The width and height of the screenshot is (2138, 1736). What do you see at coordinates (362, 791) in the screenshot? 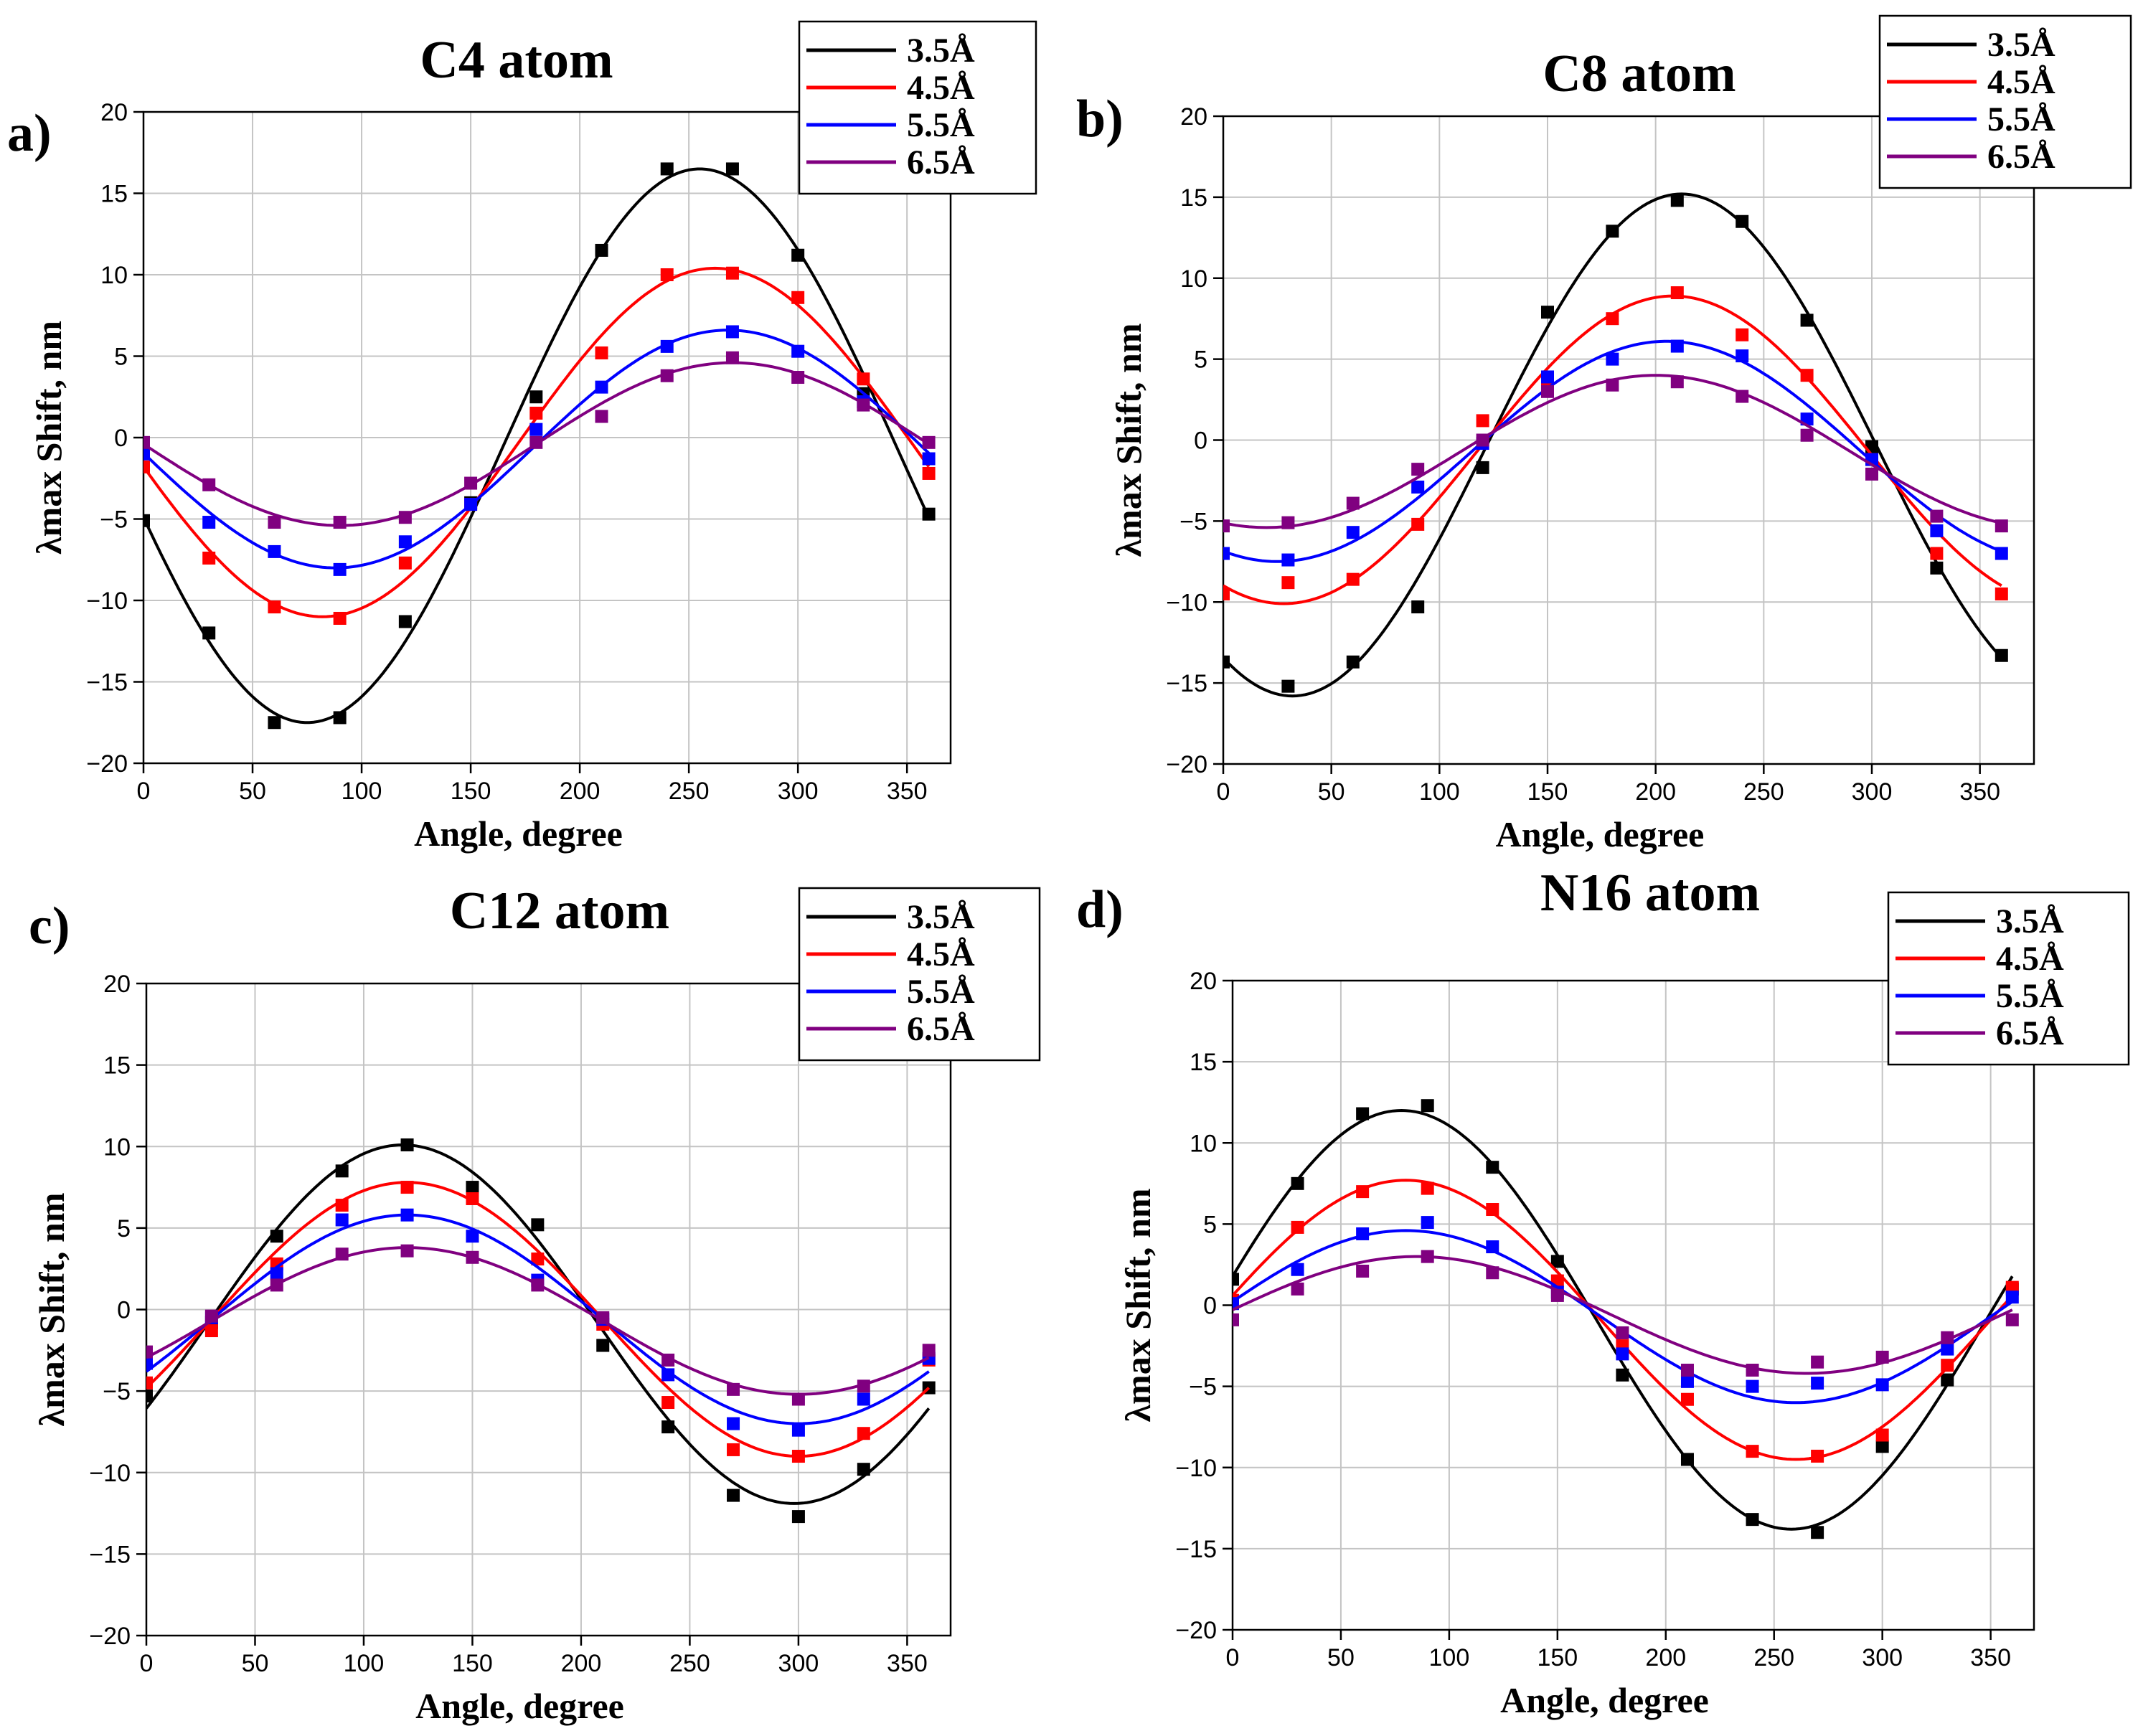
I see `x-tick-label: 100` at bounding box center [362, 791].